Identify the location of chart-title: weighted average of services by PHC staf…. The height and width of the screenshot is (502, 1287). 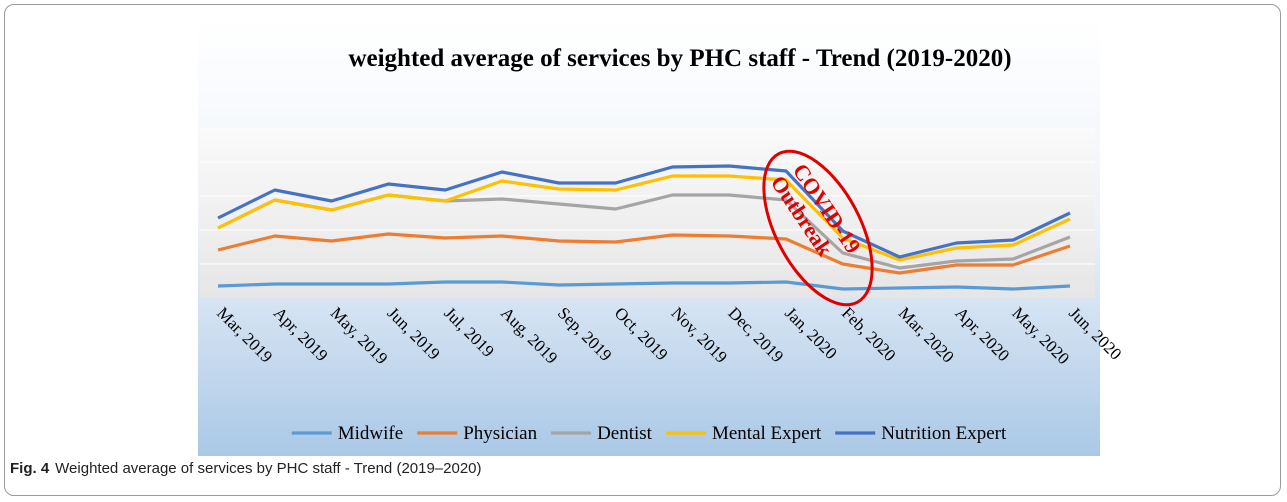
(680, 58).